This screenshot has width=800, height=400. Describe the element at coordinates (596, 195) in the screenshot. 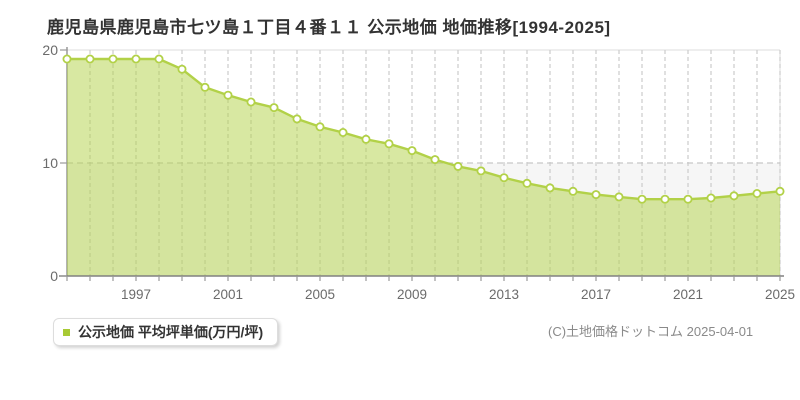

I see `data-point-2017` at that location.